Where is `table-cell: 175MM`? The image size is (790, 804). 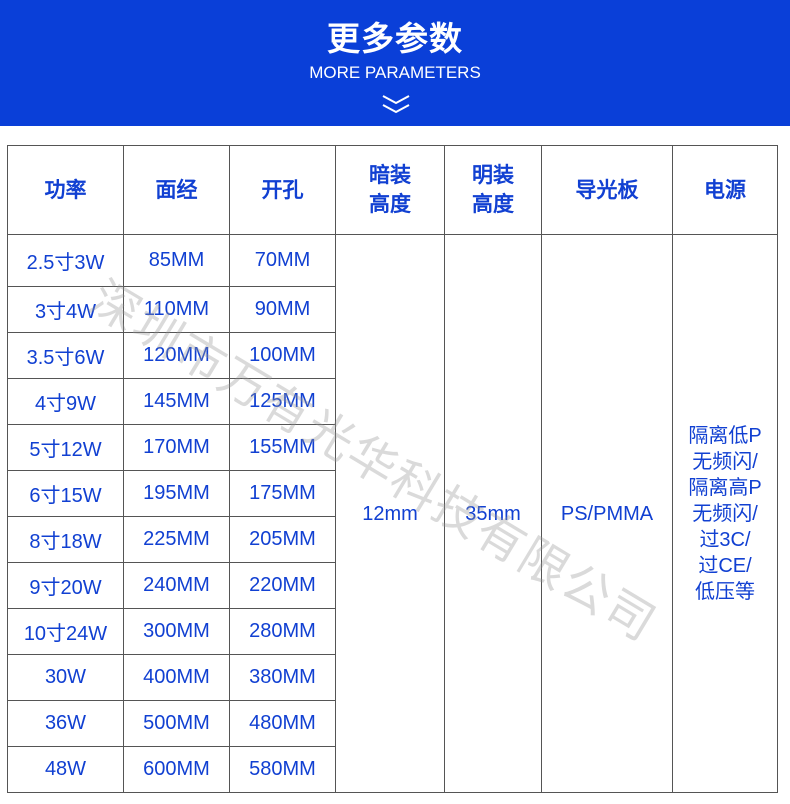 table-cell: 175MM is located at coordinates (282, 493).